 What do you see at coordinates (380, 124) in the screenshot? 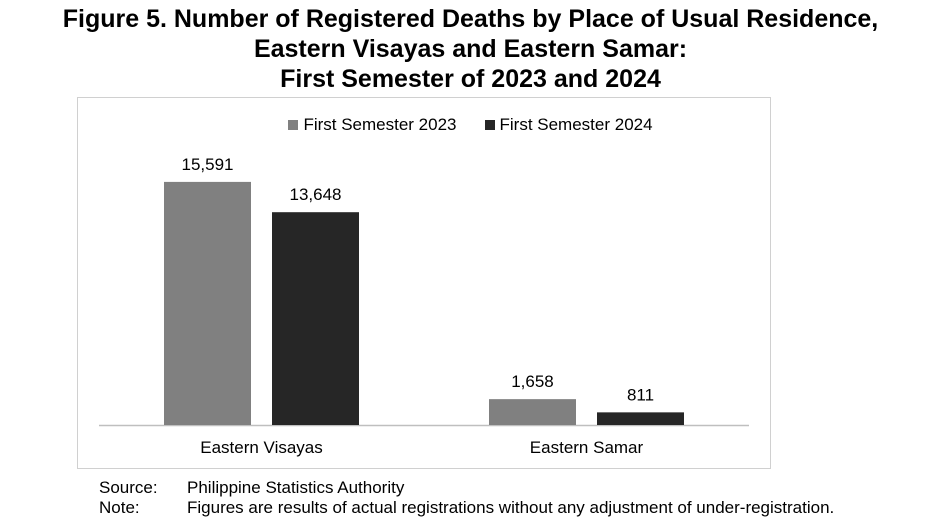
I see `legend-label-2023: First Semester 2023` at bounding box center [380, 124].